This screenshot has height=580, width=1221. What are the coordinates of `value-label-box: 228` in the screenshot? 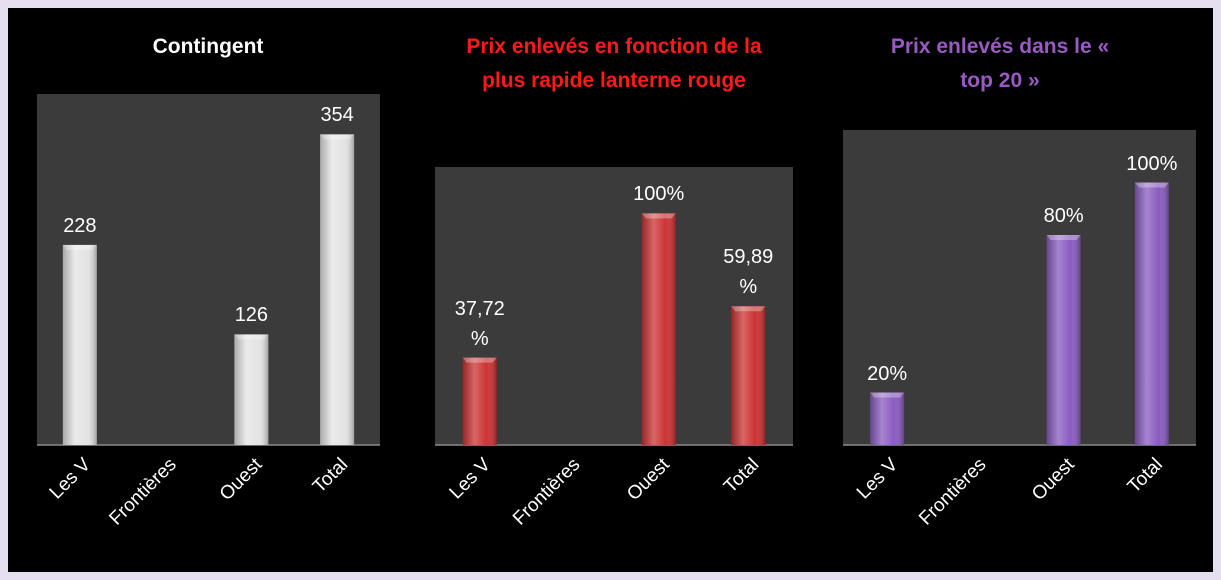 It's located at (80, 225).